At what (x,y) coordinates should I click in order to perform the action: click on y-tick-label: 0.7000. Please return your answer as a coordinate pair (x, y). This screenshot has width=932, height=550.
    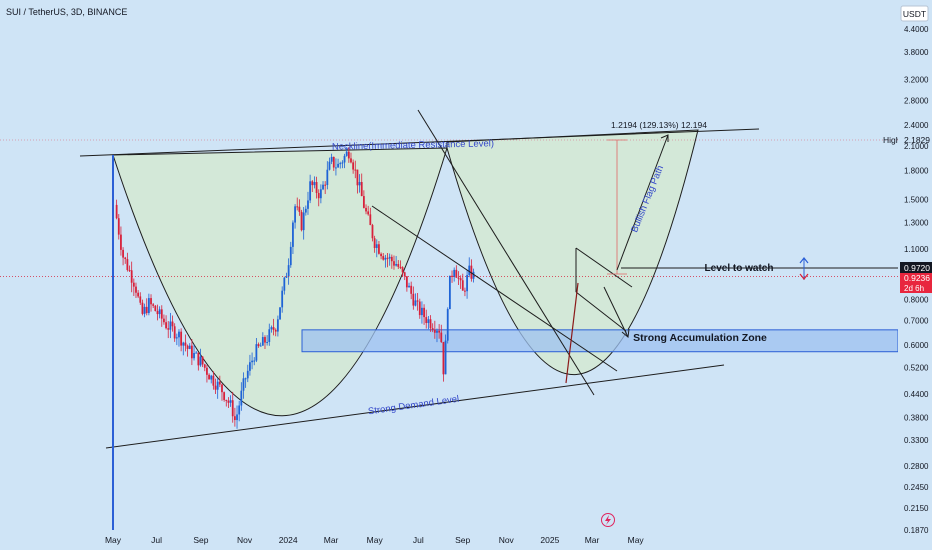
    Looking at the image, I should click on (916, 321).